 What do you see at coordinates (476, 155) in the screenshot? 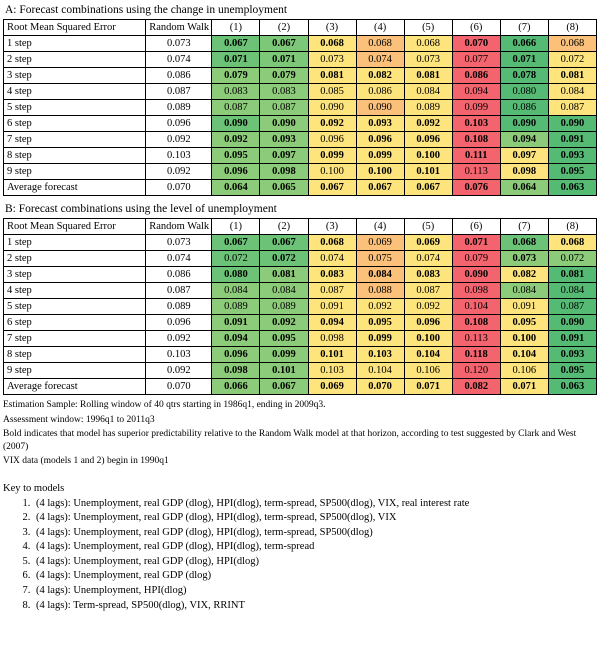
I see `rmse-cell: 0.111` at bounding box center [476, 155].